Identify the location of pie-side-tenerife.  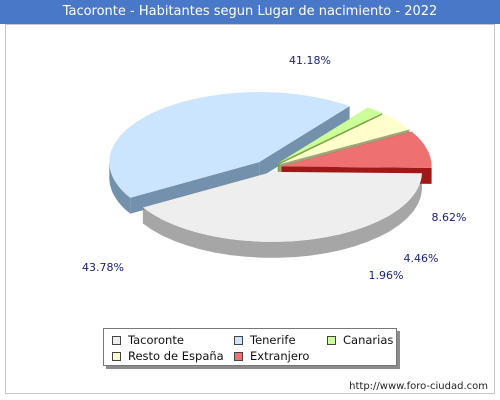
(120, 188).